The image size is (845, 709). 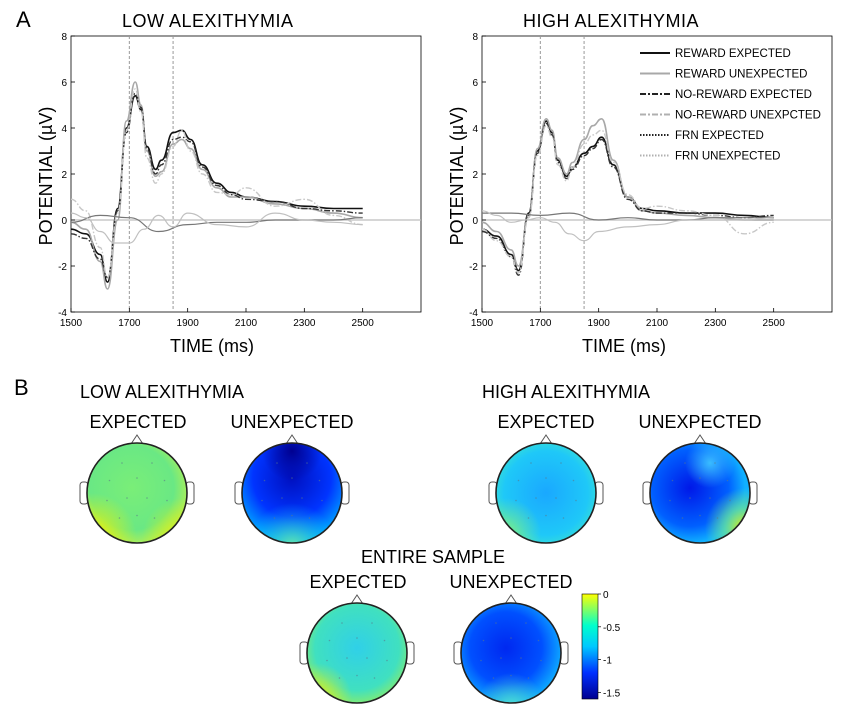 I want to click on scalp-map-entire-expected, so click(x=357, y=649).